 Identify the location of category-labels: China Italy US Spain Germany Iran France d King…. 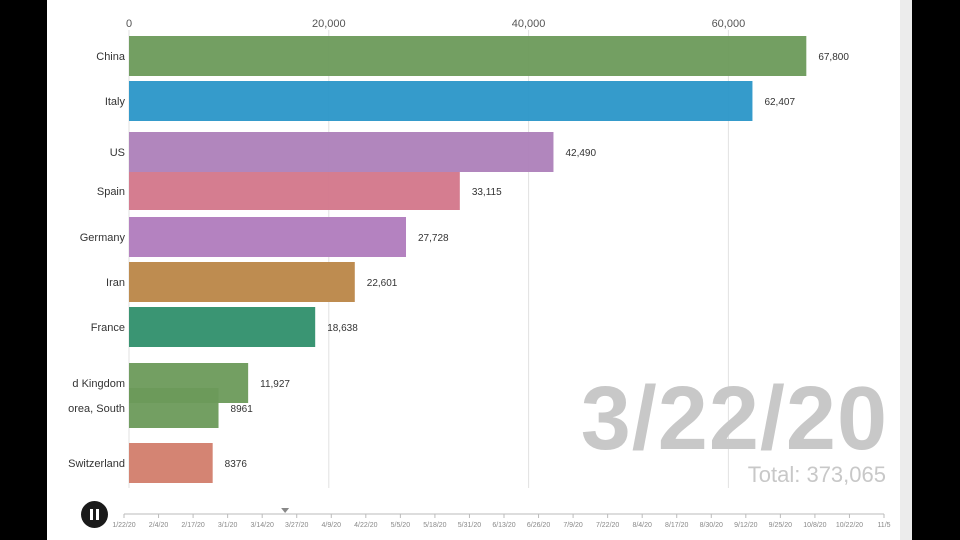
(97, 260).